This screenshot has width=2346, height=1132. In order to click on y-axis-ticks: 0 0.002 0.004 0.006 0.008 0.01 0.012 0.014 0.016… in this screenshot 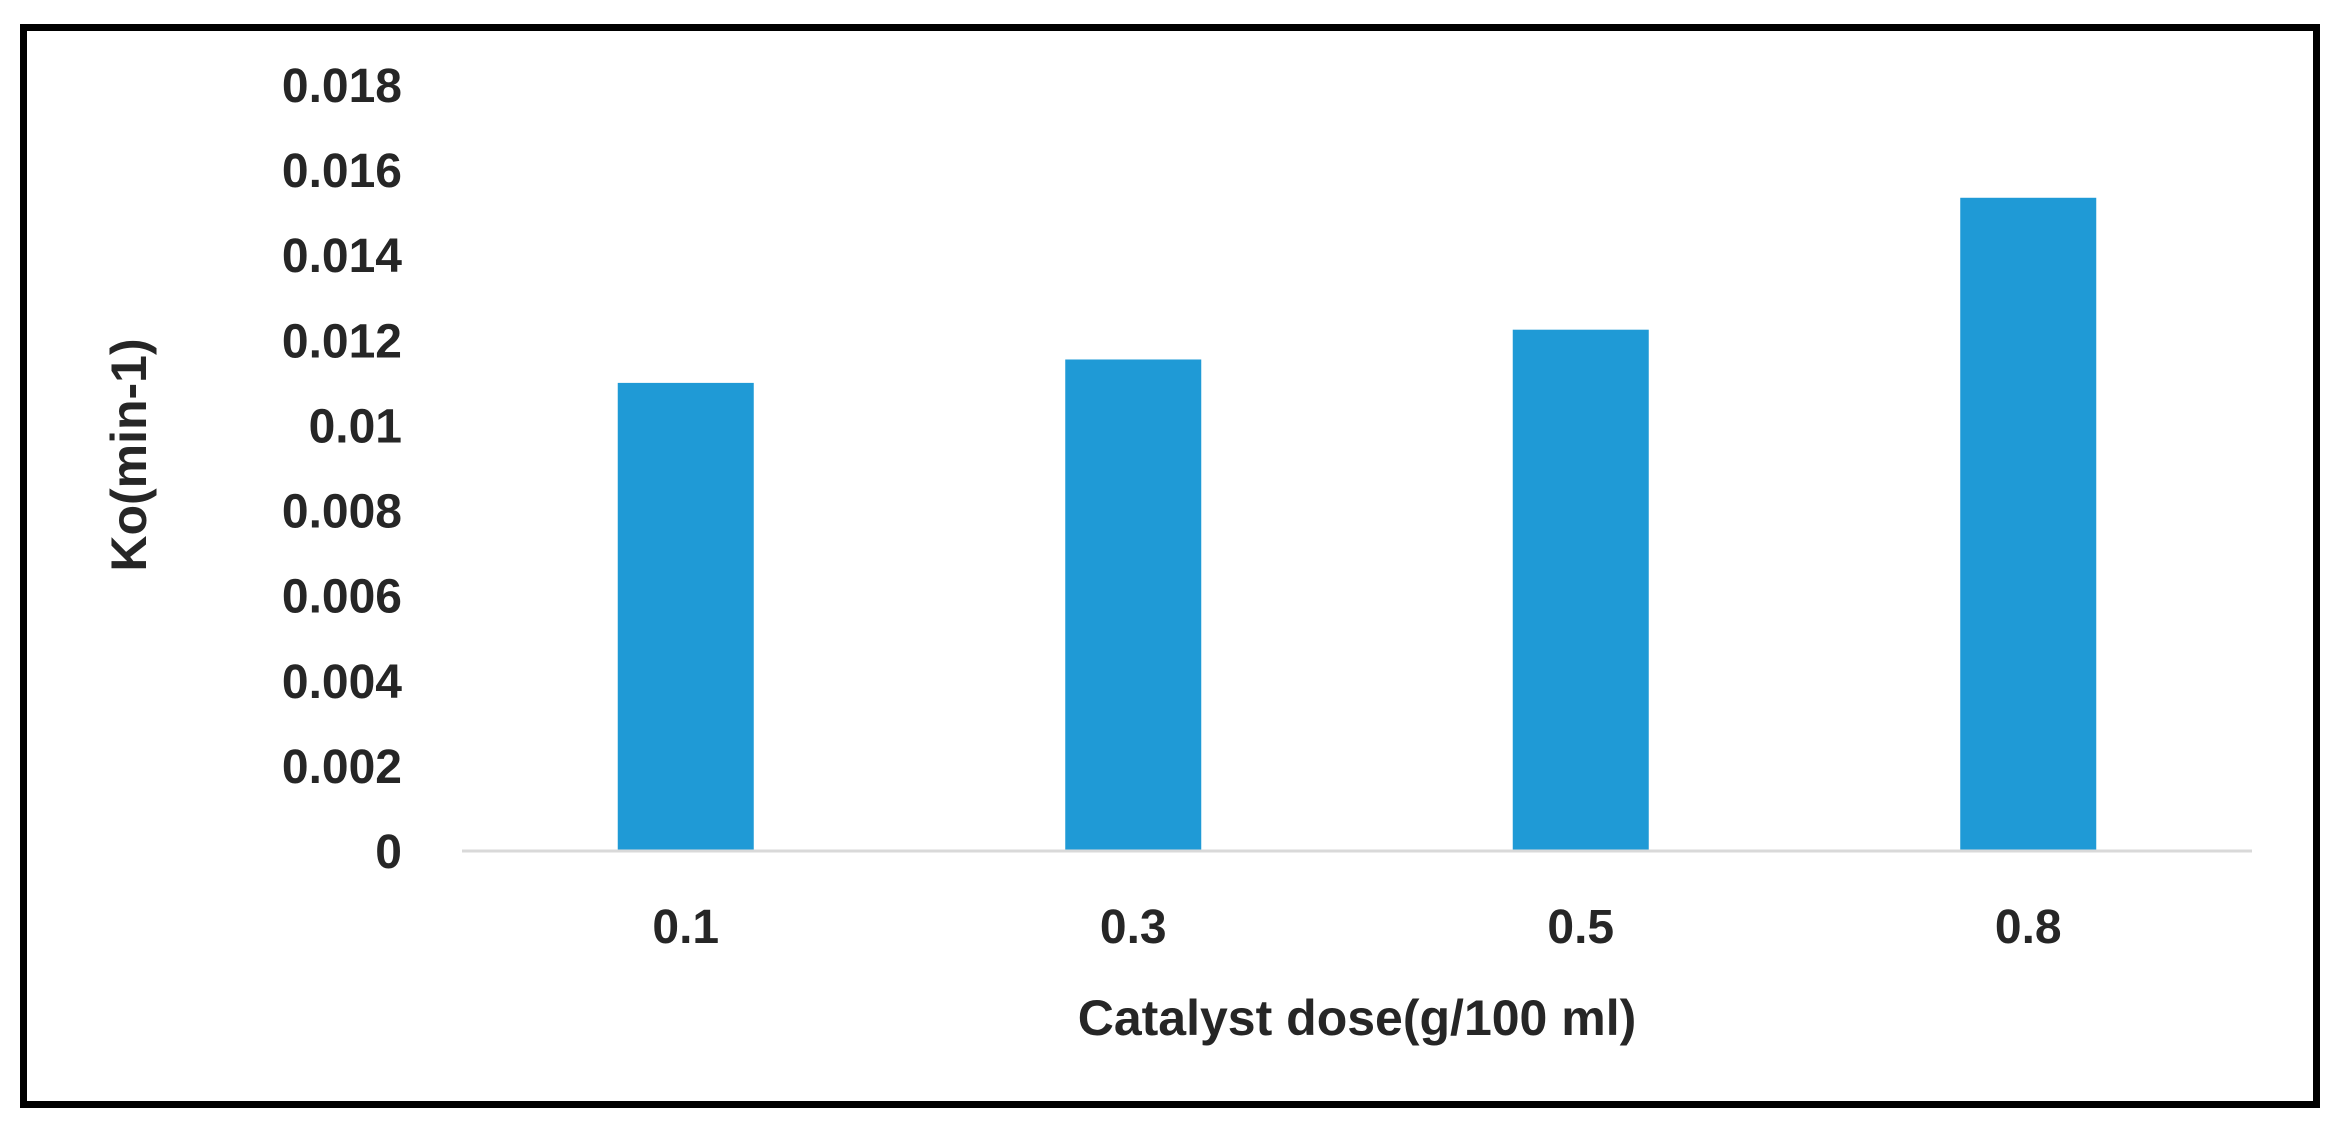, I will do `click(342, 469)`.